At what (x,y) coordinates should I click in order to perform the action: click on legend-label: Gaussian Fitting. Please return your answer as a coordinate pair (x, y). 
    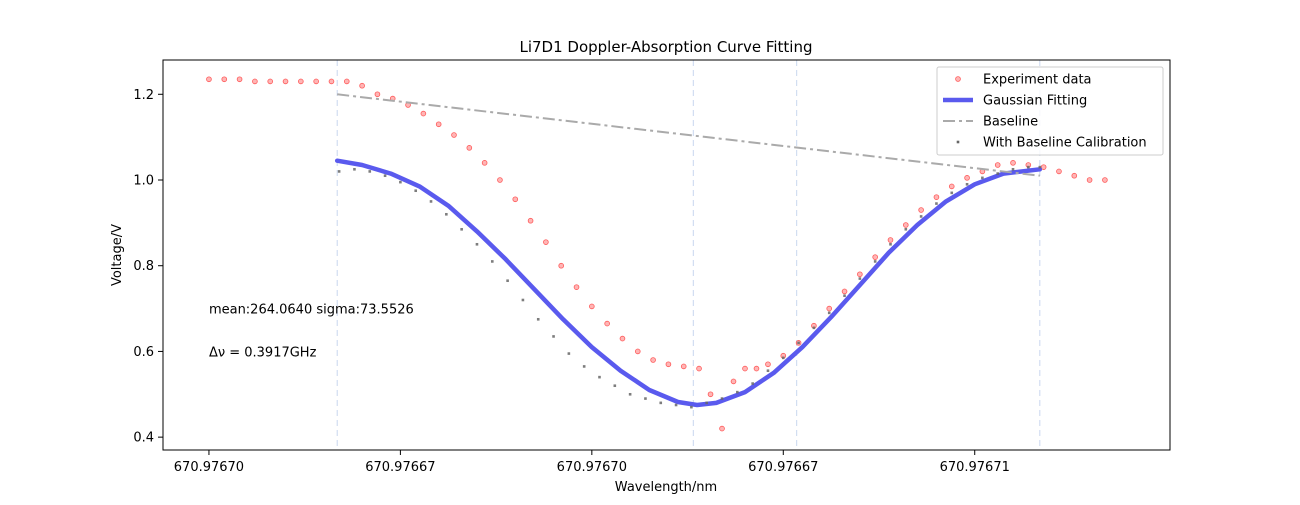
    Looking at the image, I should click on (1035, 101).